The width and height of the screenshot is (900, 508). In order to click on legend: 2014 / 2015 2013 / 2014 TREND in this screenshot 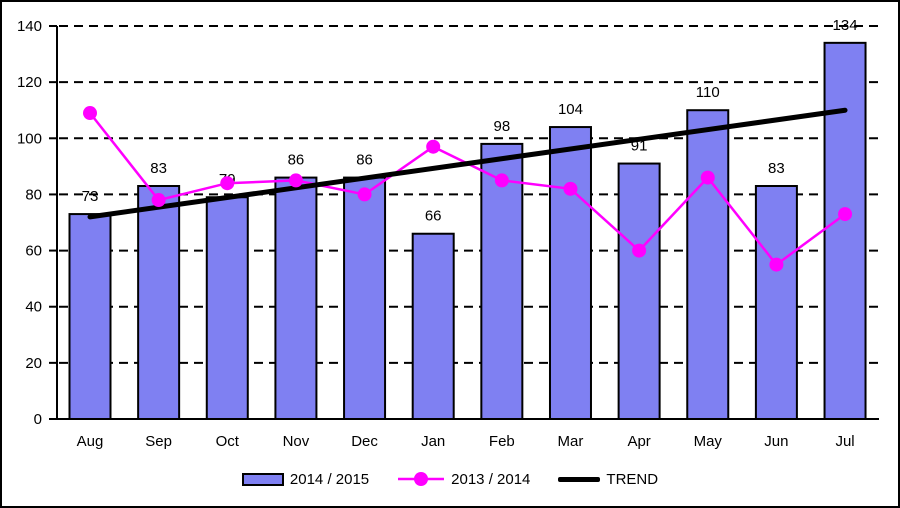, I will do `click(450, 479)`.